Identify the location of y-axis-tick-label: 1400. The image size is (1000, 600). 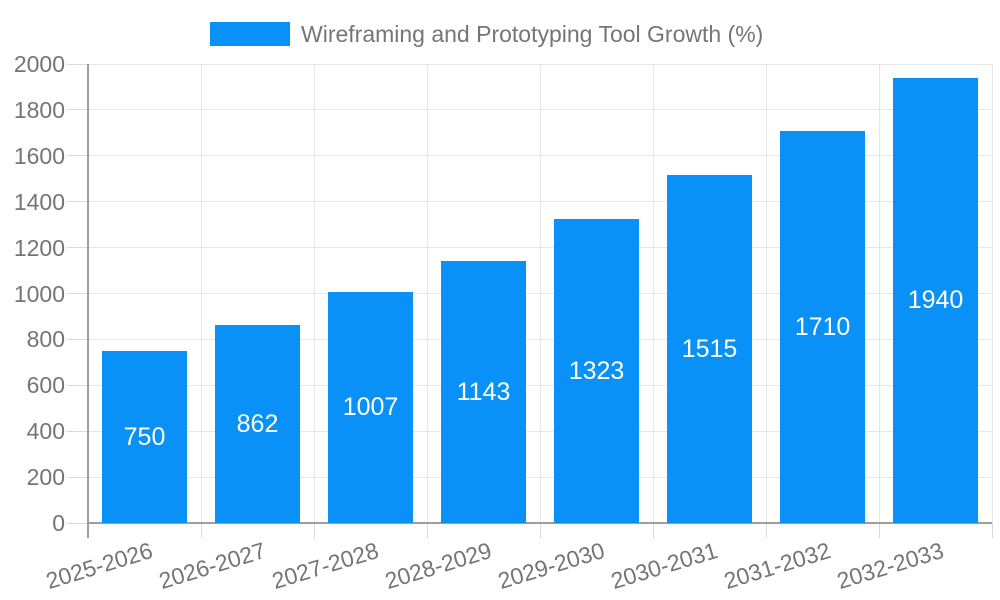
(39, 201).